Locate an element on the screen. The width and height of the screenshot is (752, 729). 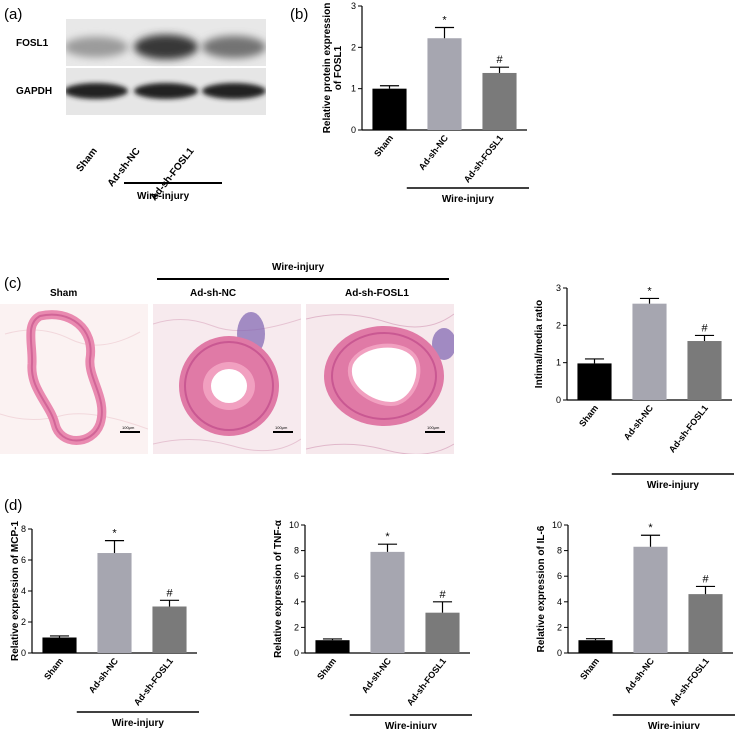
blot-group-label: Wire-injury is located at coordinates (163, 196).